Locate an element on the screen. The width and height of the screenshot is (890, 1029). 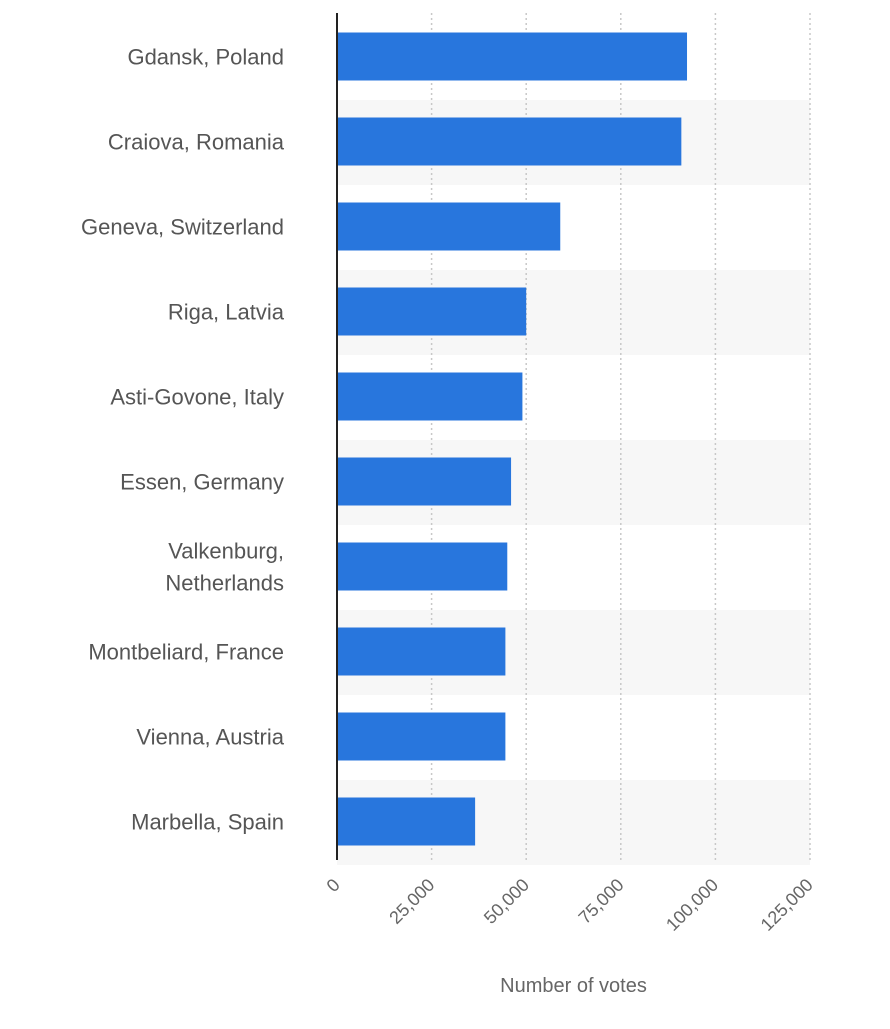
category-label: Gdansk, Poland is located at coordinates (205, 57).